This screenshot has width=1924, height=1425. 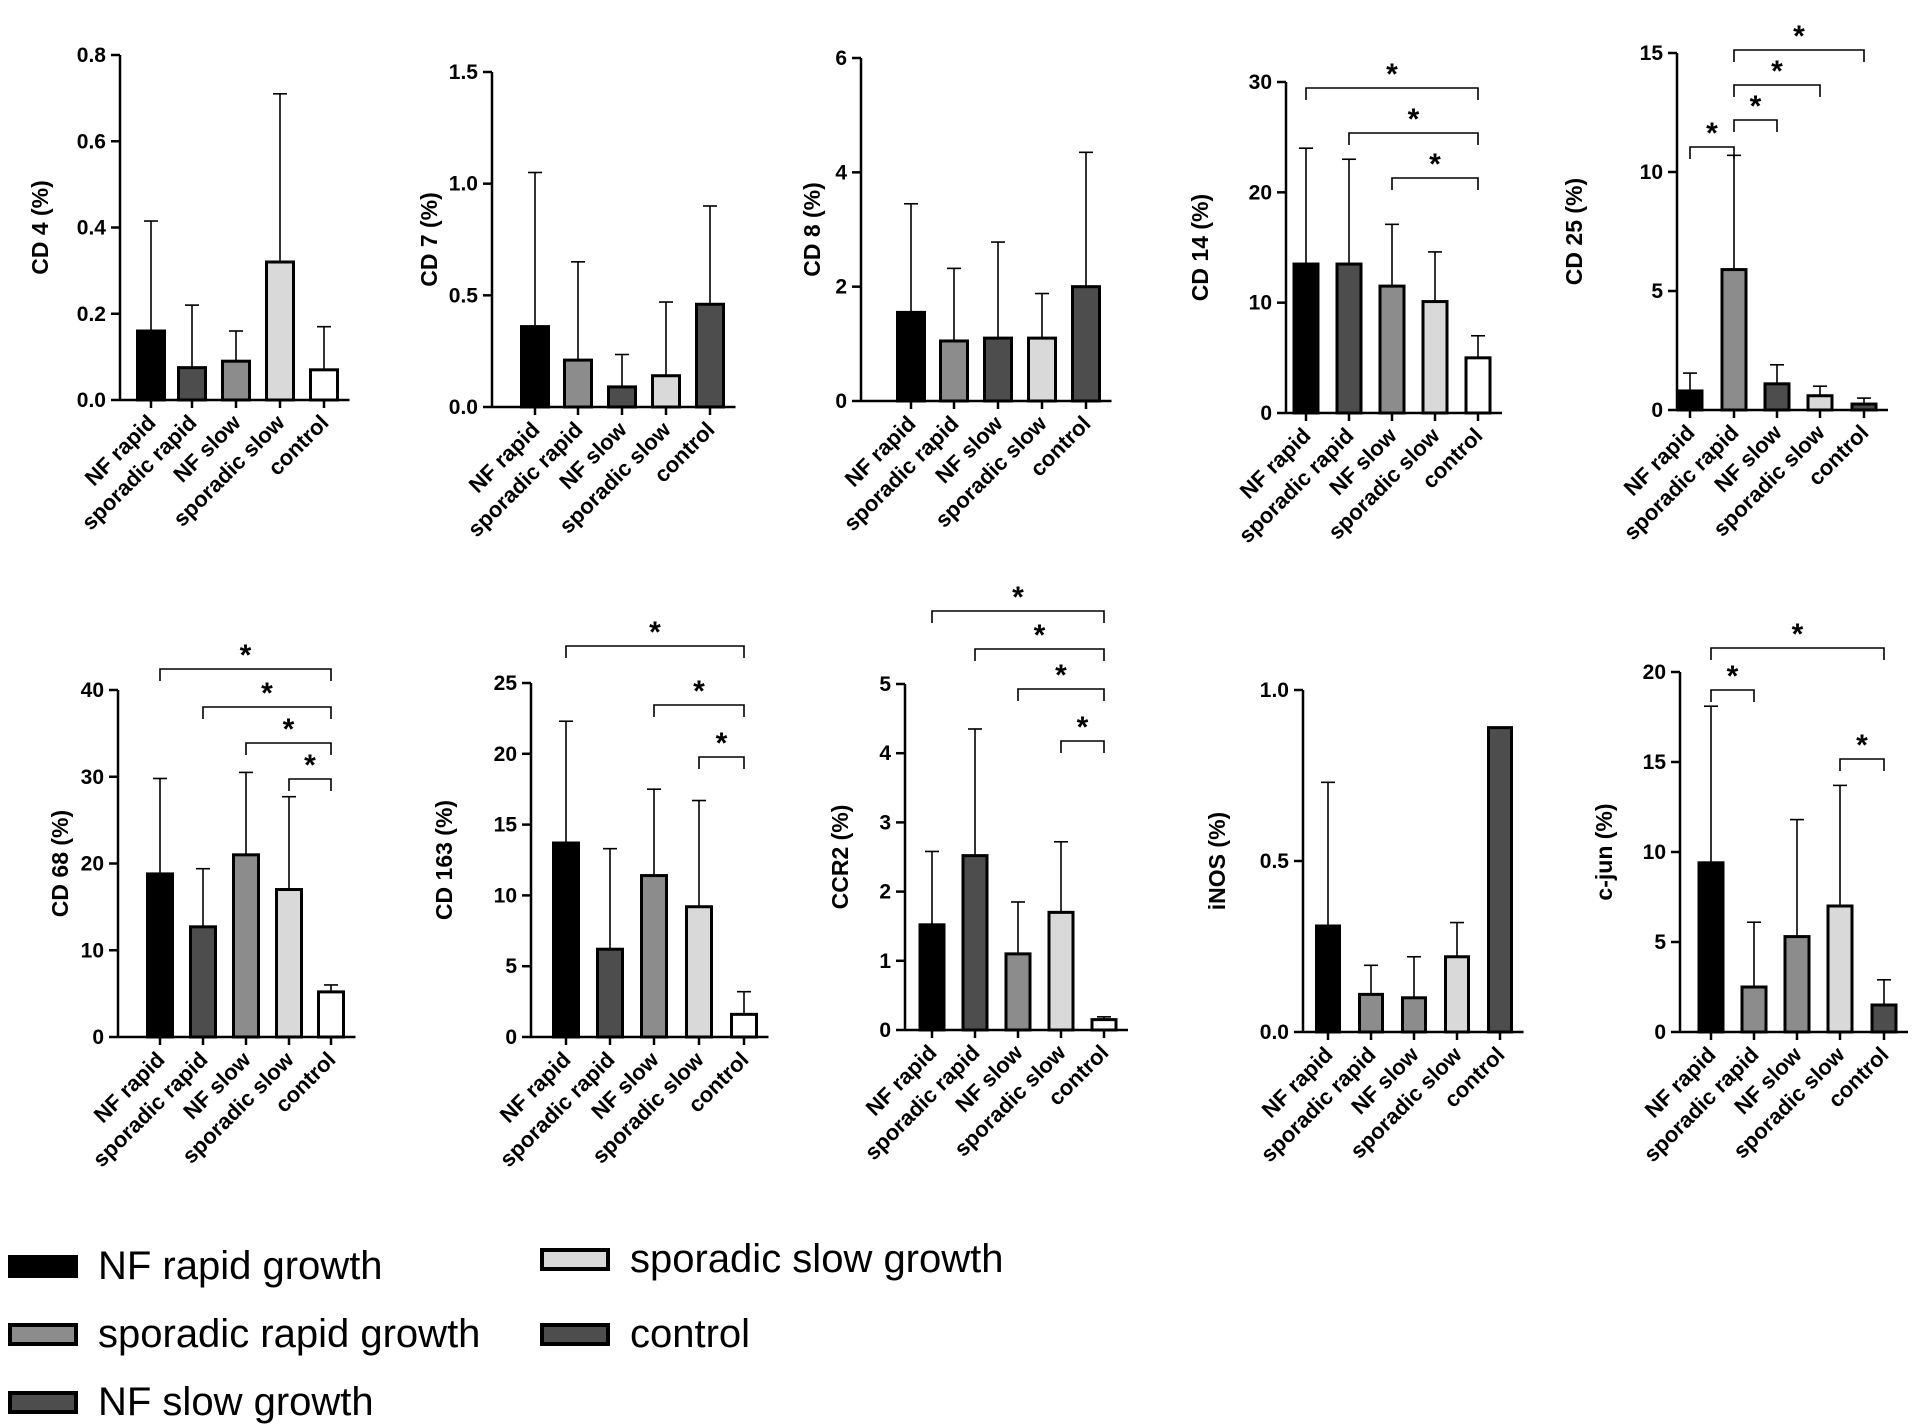 I want to click on legend-item-1: sporadic rapid growth, so click(x=244, y=1334).